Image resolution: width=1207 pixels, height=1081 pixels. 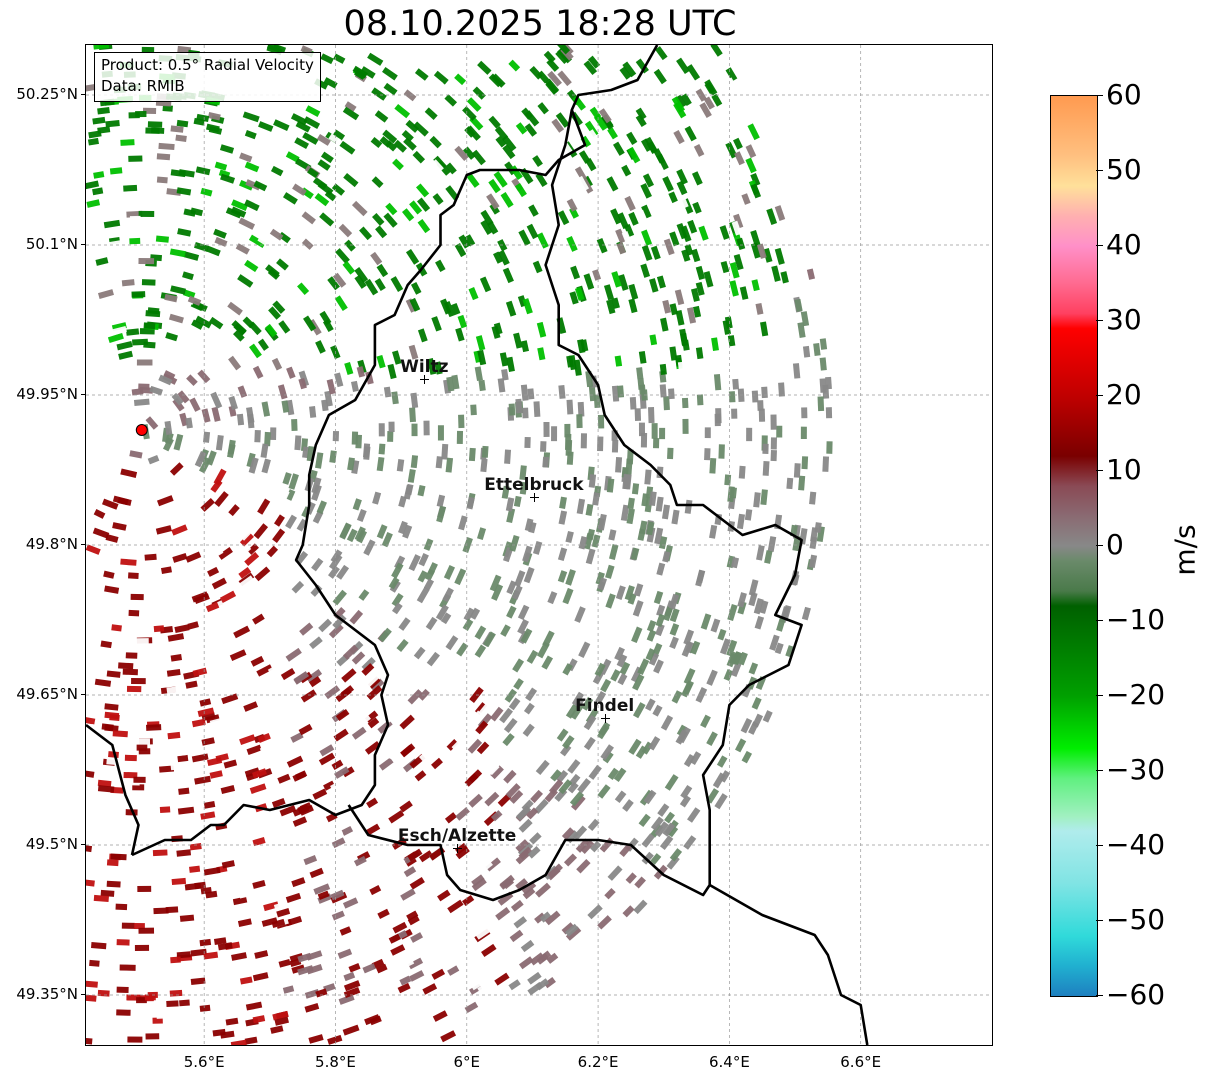 What do you see at coordinates (43, 94) in the screenshot?
I see `lat-tick-label: 50.25°N` at bounding box center [43, 94].